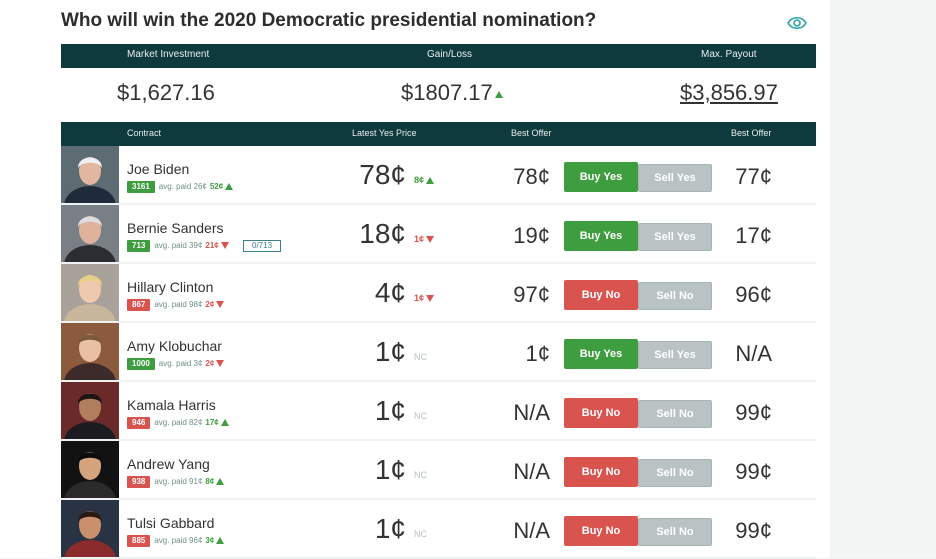 The image size is (936, 559). Describe the element at coordinates (382, 174) in the screenshot. I see `latest-yes-price: 78¢` at that location.